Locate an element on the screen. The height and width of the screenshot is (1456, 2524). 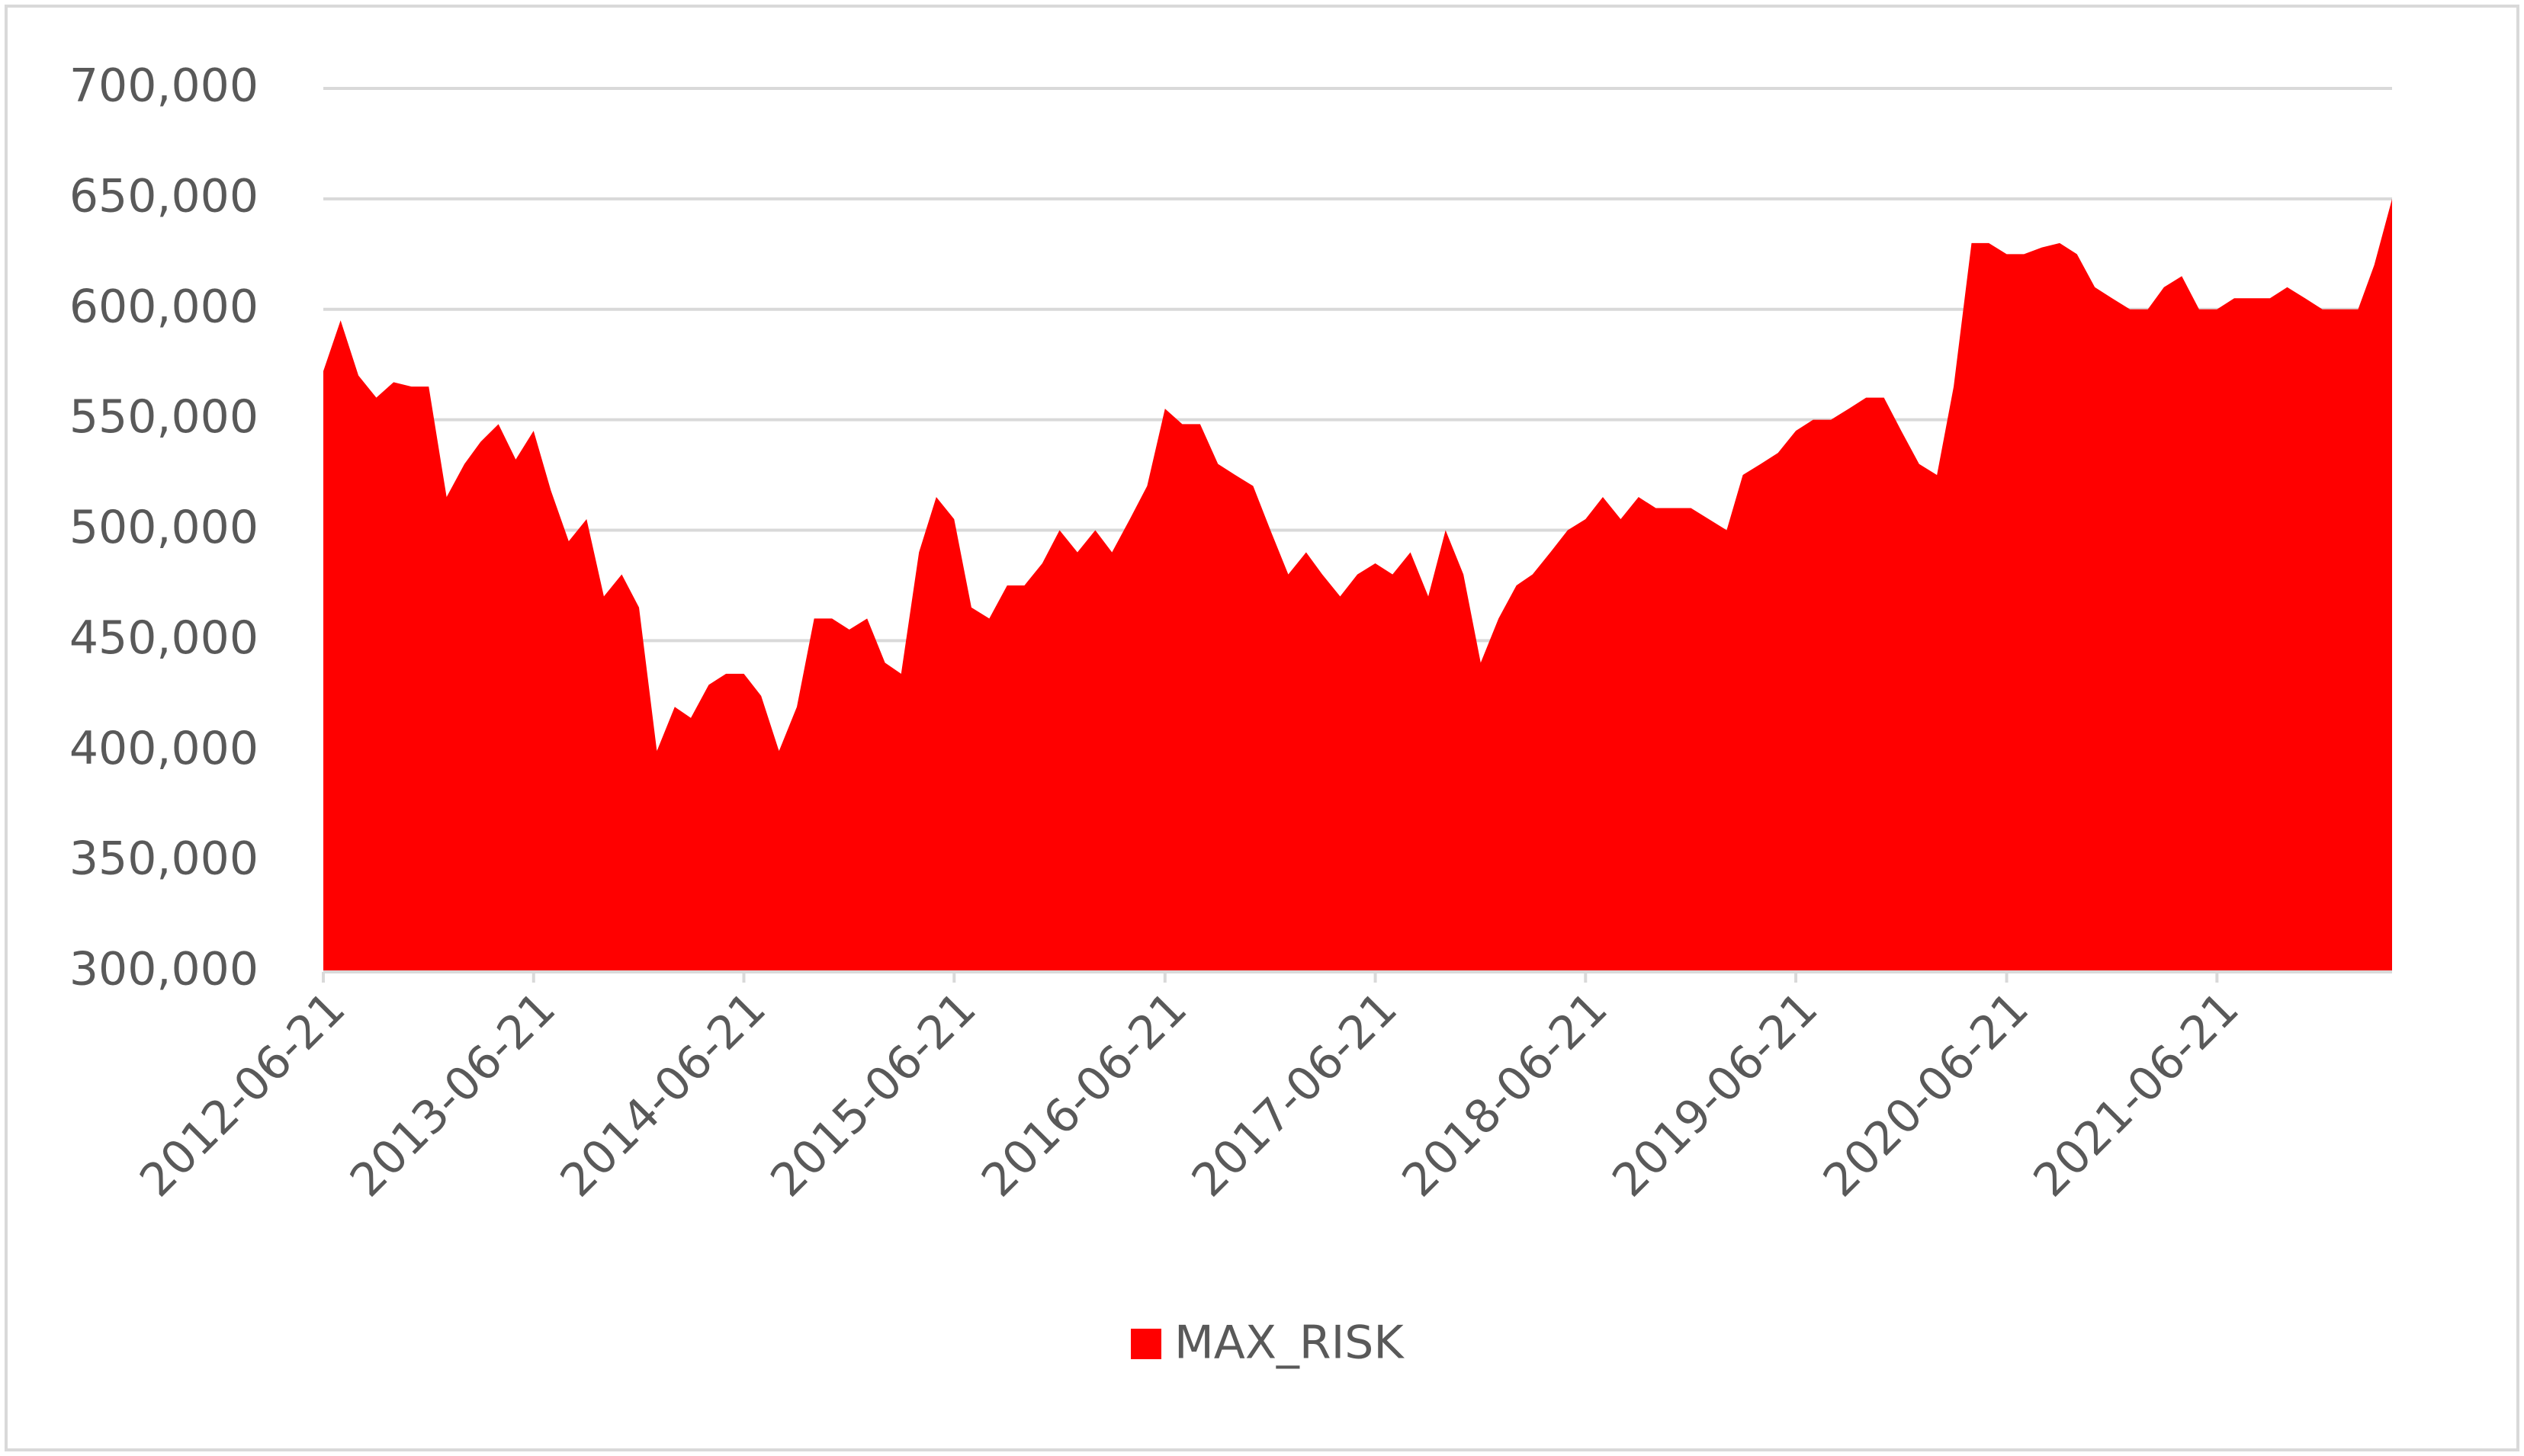
y-tick-label: 650,000 is located at coordinates (164, 196).